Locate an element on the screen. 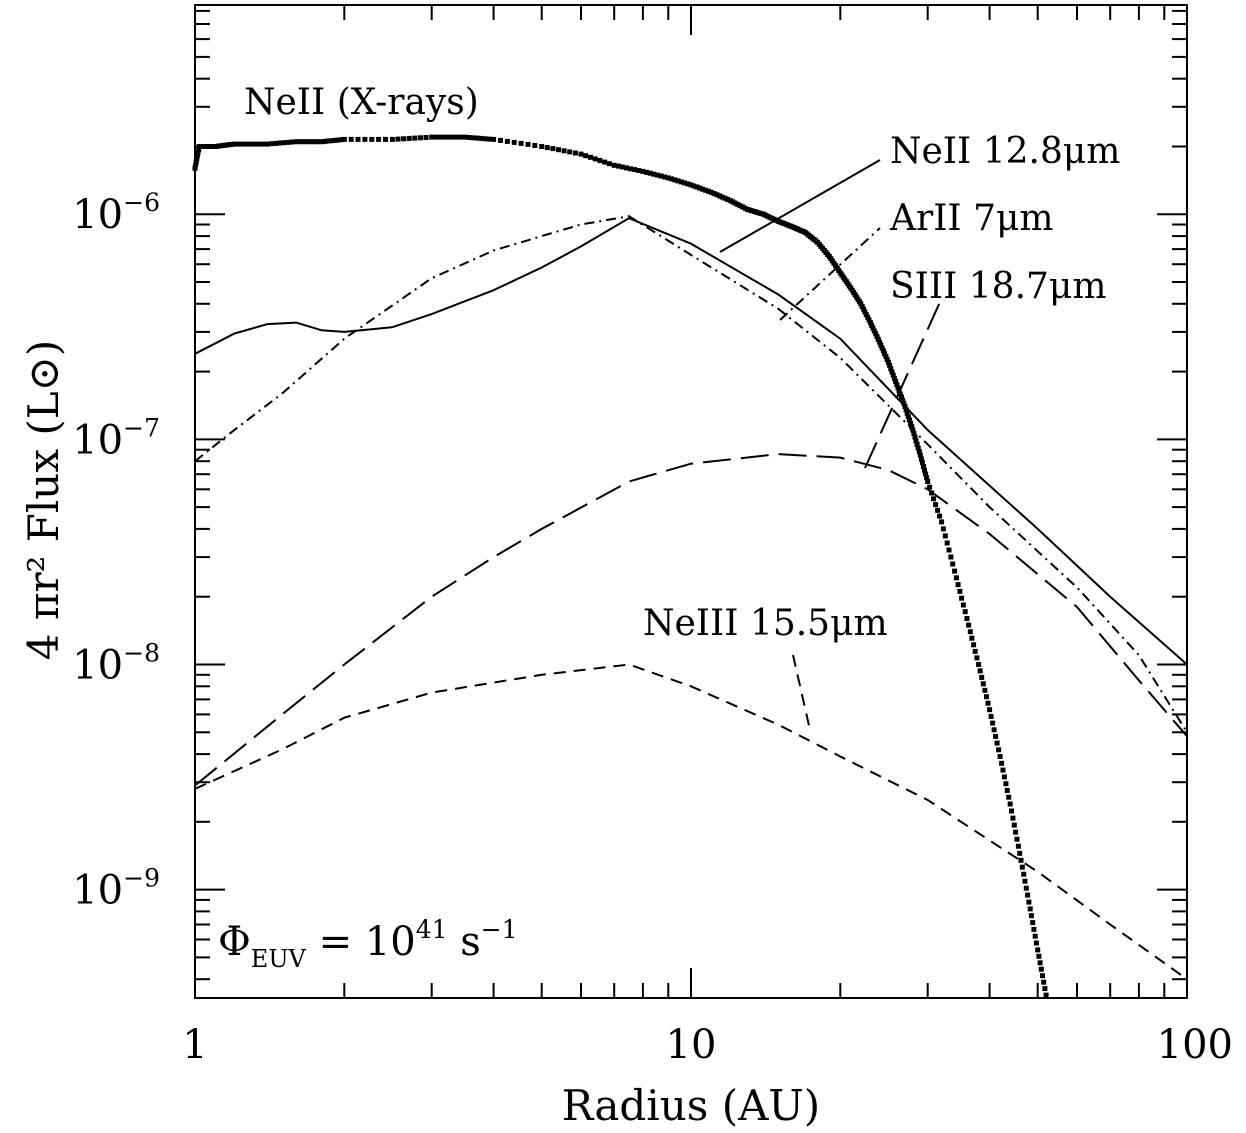  annotation-neiii-15.5: NeIII 15.5μm is located at coordinates (765, 623).